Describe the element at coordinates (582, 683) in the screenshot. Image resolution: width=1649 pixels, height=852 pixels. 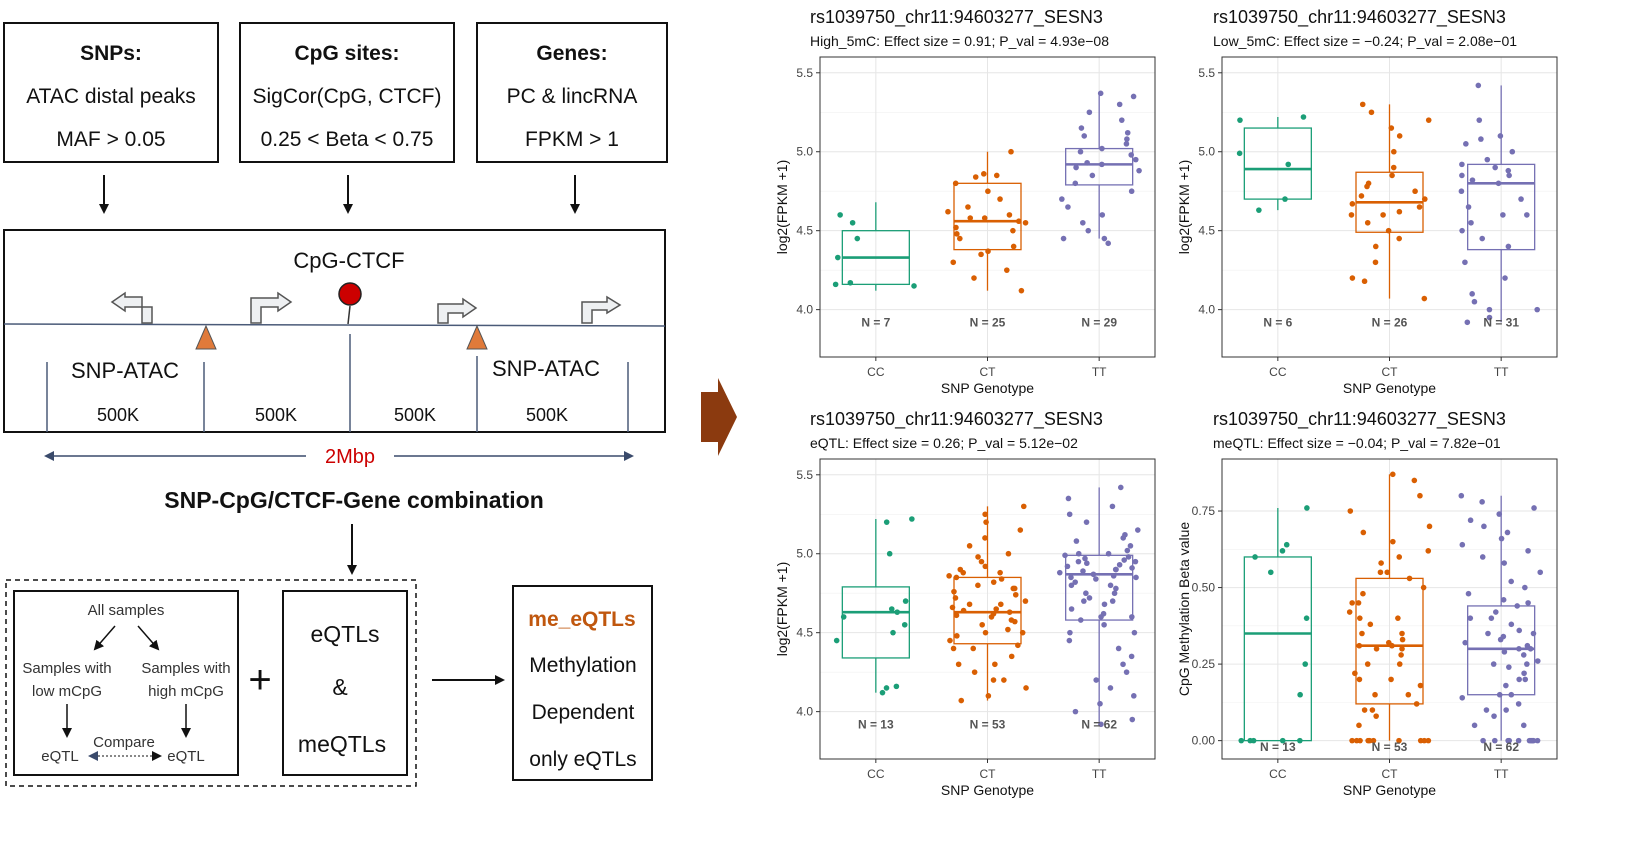
I see `result-box` at that location.